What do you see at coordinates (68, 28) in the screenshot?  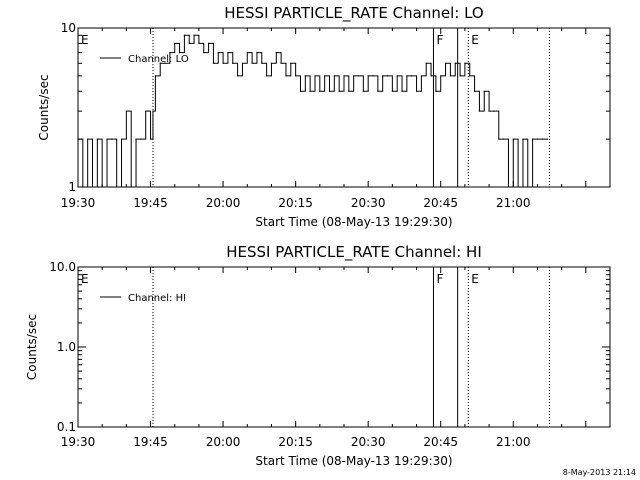 I see `y-tick-label: 10` at bounding box center [68, 28].